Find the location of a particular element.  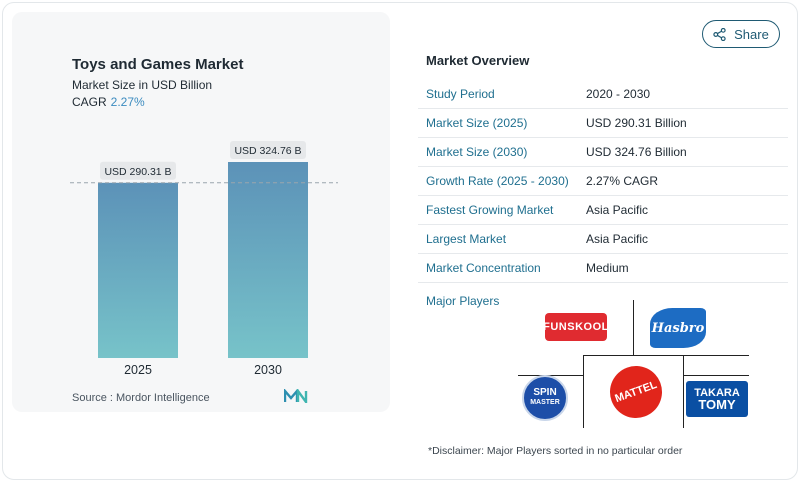

major-players-label: Major Players is located at coordinates (463, 301).